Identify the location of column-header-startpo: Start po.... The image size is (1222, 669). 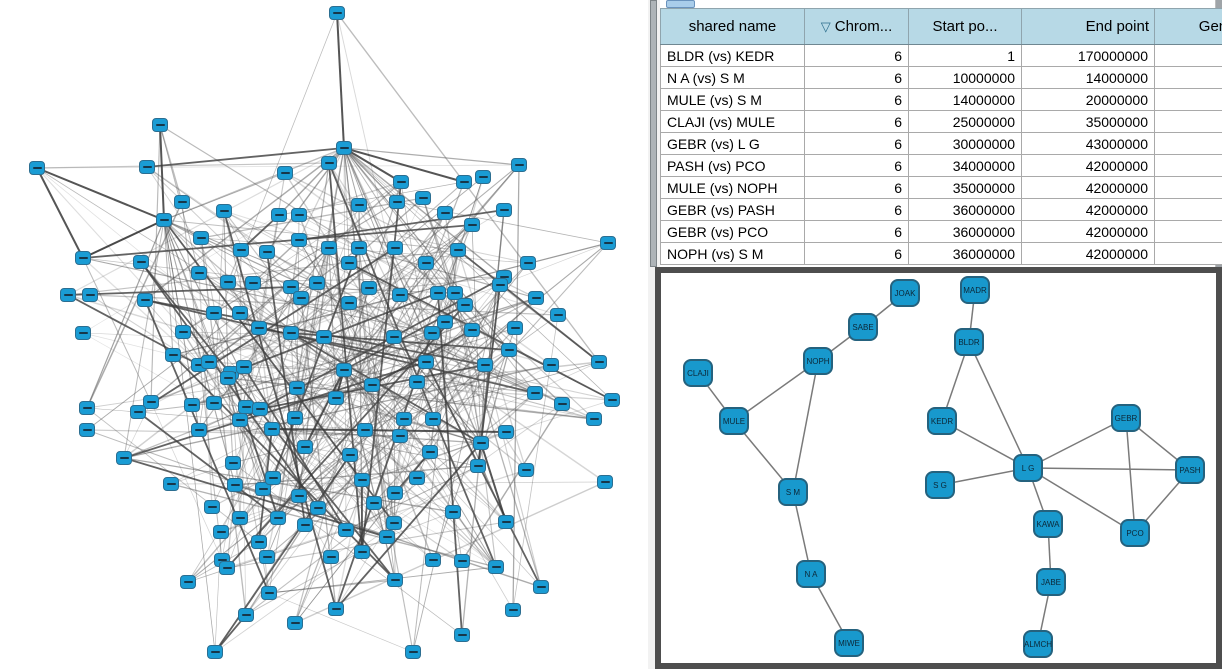
(965, 26).